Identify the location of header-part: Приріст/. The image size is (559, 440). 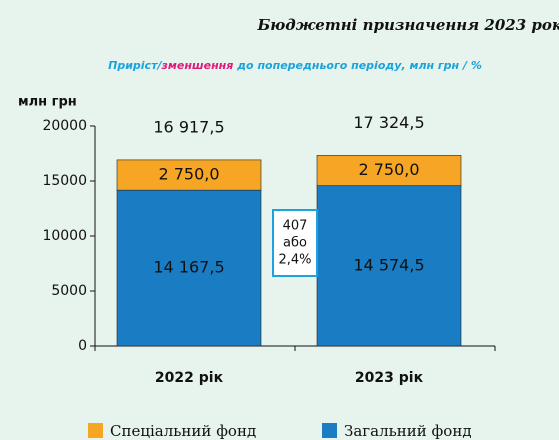
(135, 65).